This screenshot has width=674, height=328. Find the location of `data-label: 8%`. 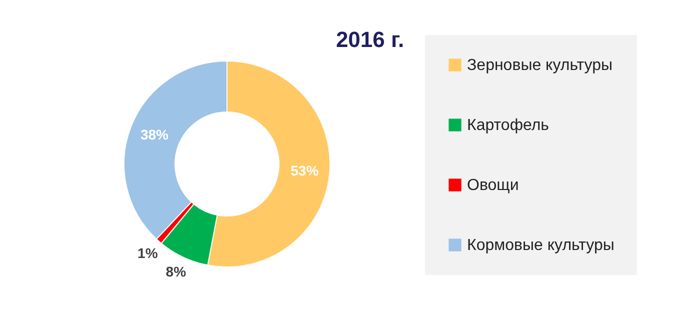

data-label: 8% is located at coordinates (176, 272).